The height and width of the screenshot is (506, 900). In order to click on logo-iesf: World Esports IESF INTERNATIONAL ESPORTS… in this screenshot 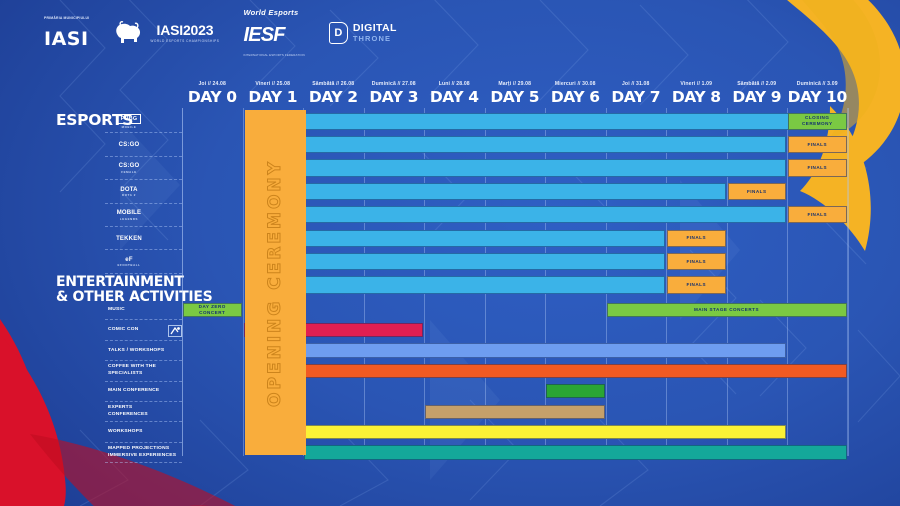, I will do `click(273, 32)`.